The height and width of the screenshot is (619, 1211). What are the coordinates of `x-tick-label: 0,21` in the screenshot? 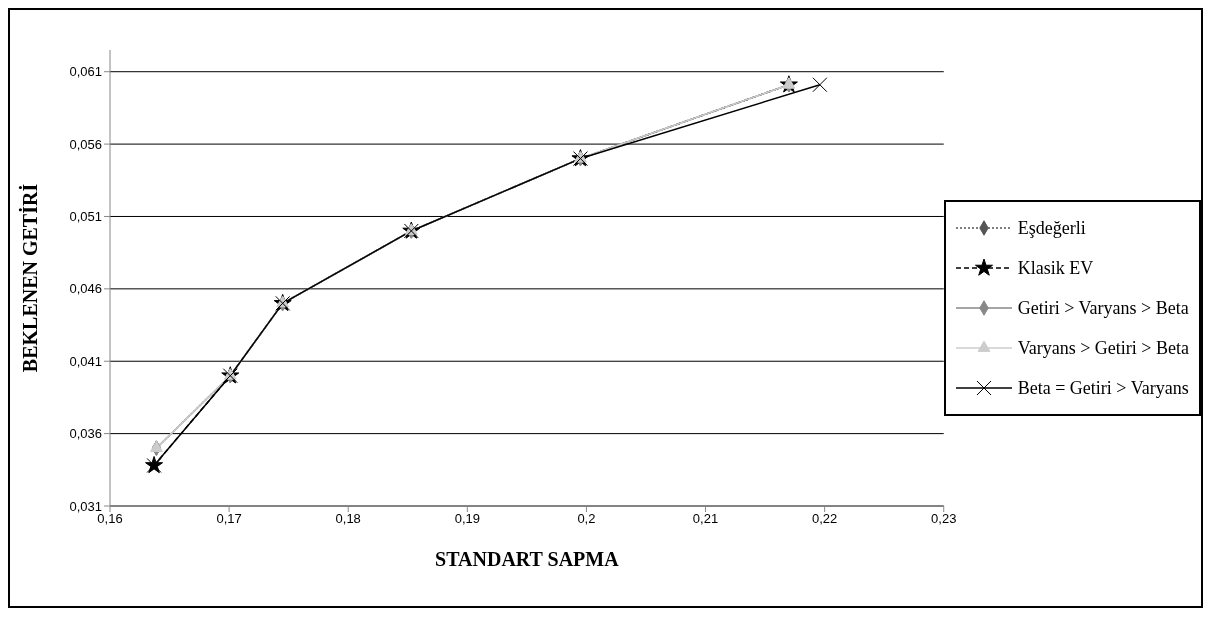 It's located at (705, 519).